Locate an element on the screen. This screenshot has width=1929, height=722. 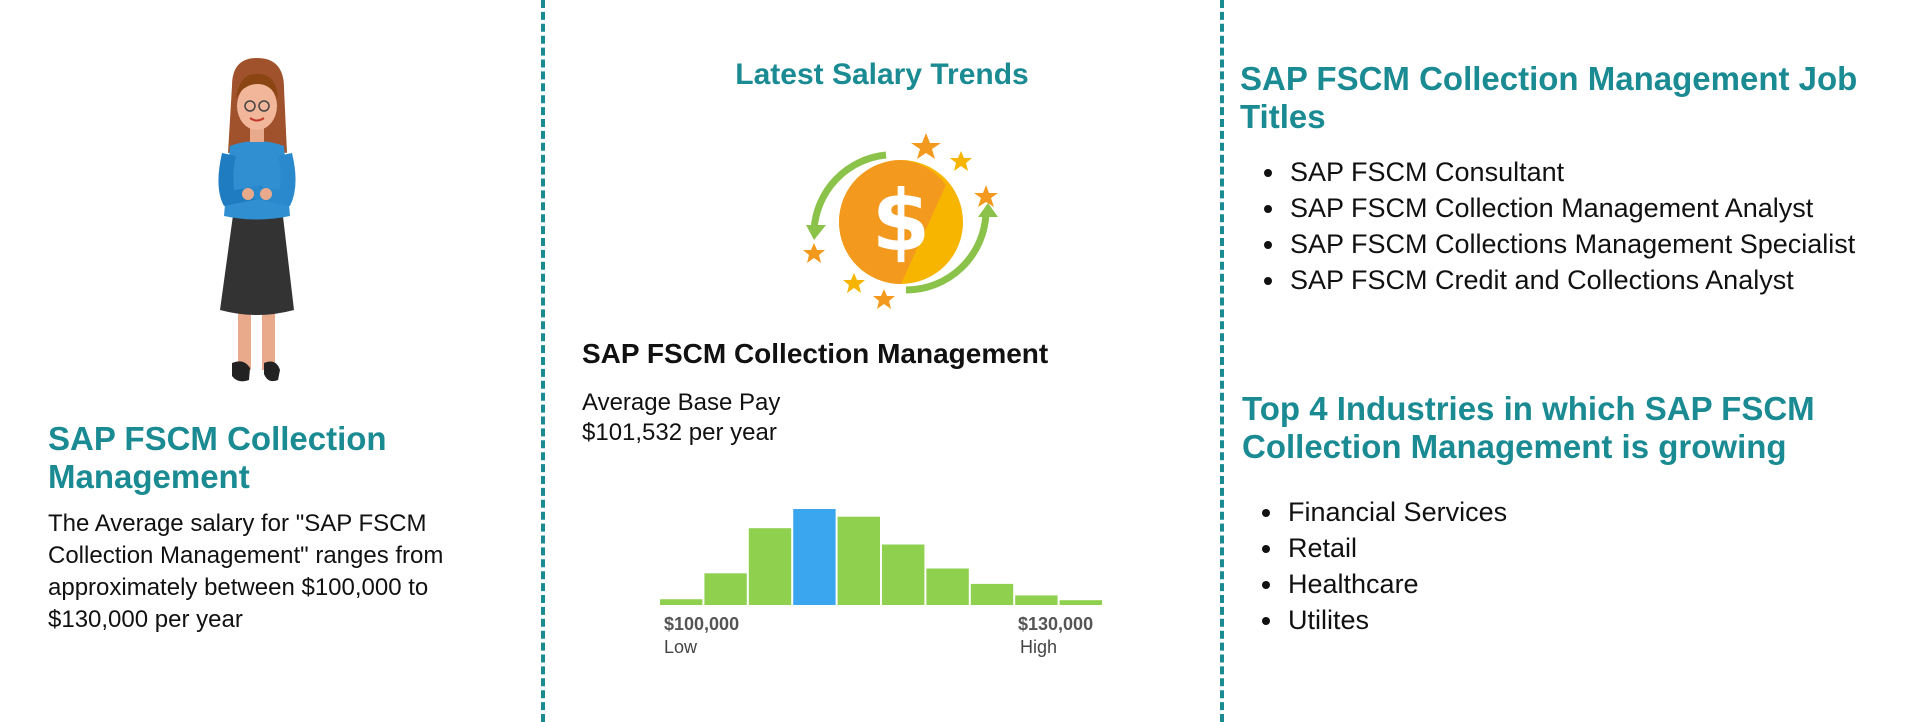
histogram-bar-highlighted is located at coordinates (814, 557).